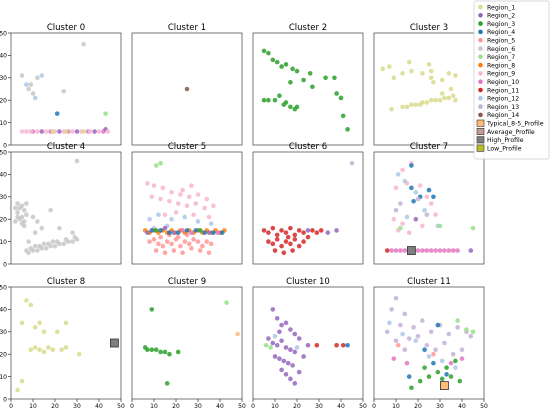  What do you see at coordinates (430, 343) in the screenshot?
I see `cluster-panel: Cluster 11 0 10 20 30 40 50` at bounding box center [430, 343].